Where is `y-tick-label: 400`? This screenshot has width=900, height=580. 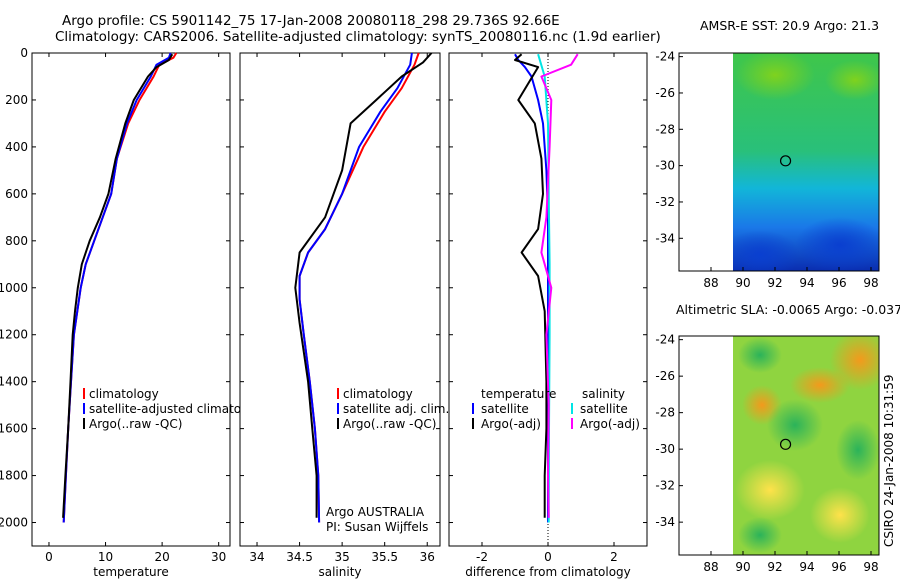 y-tick-label: 400 is located at coordinates (16, 147).